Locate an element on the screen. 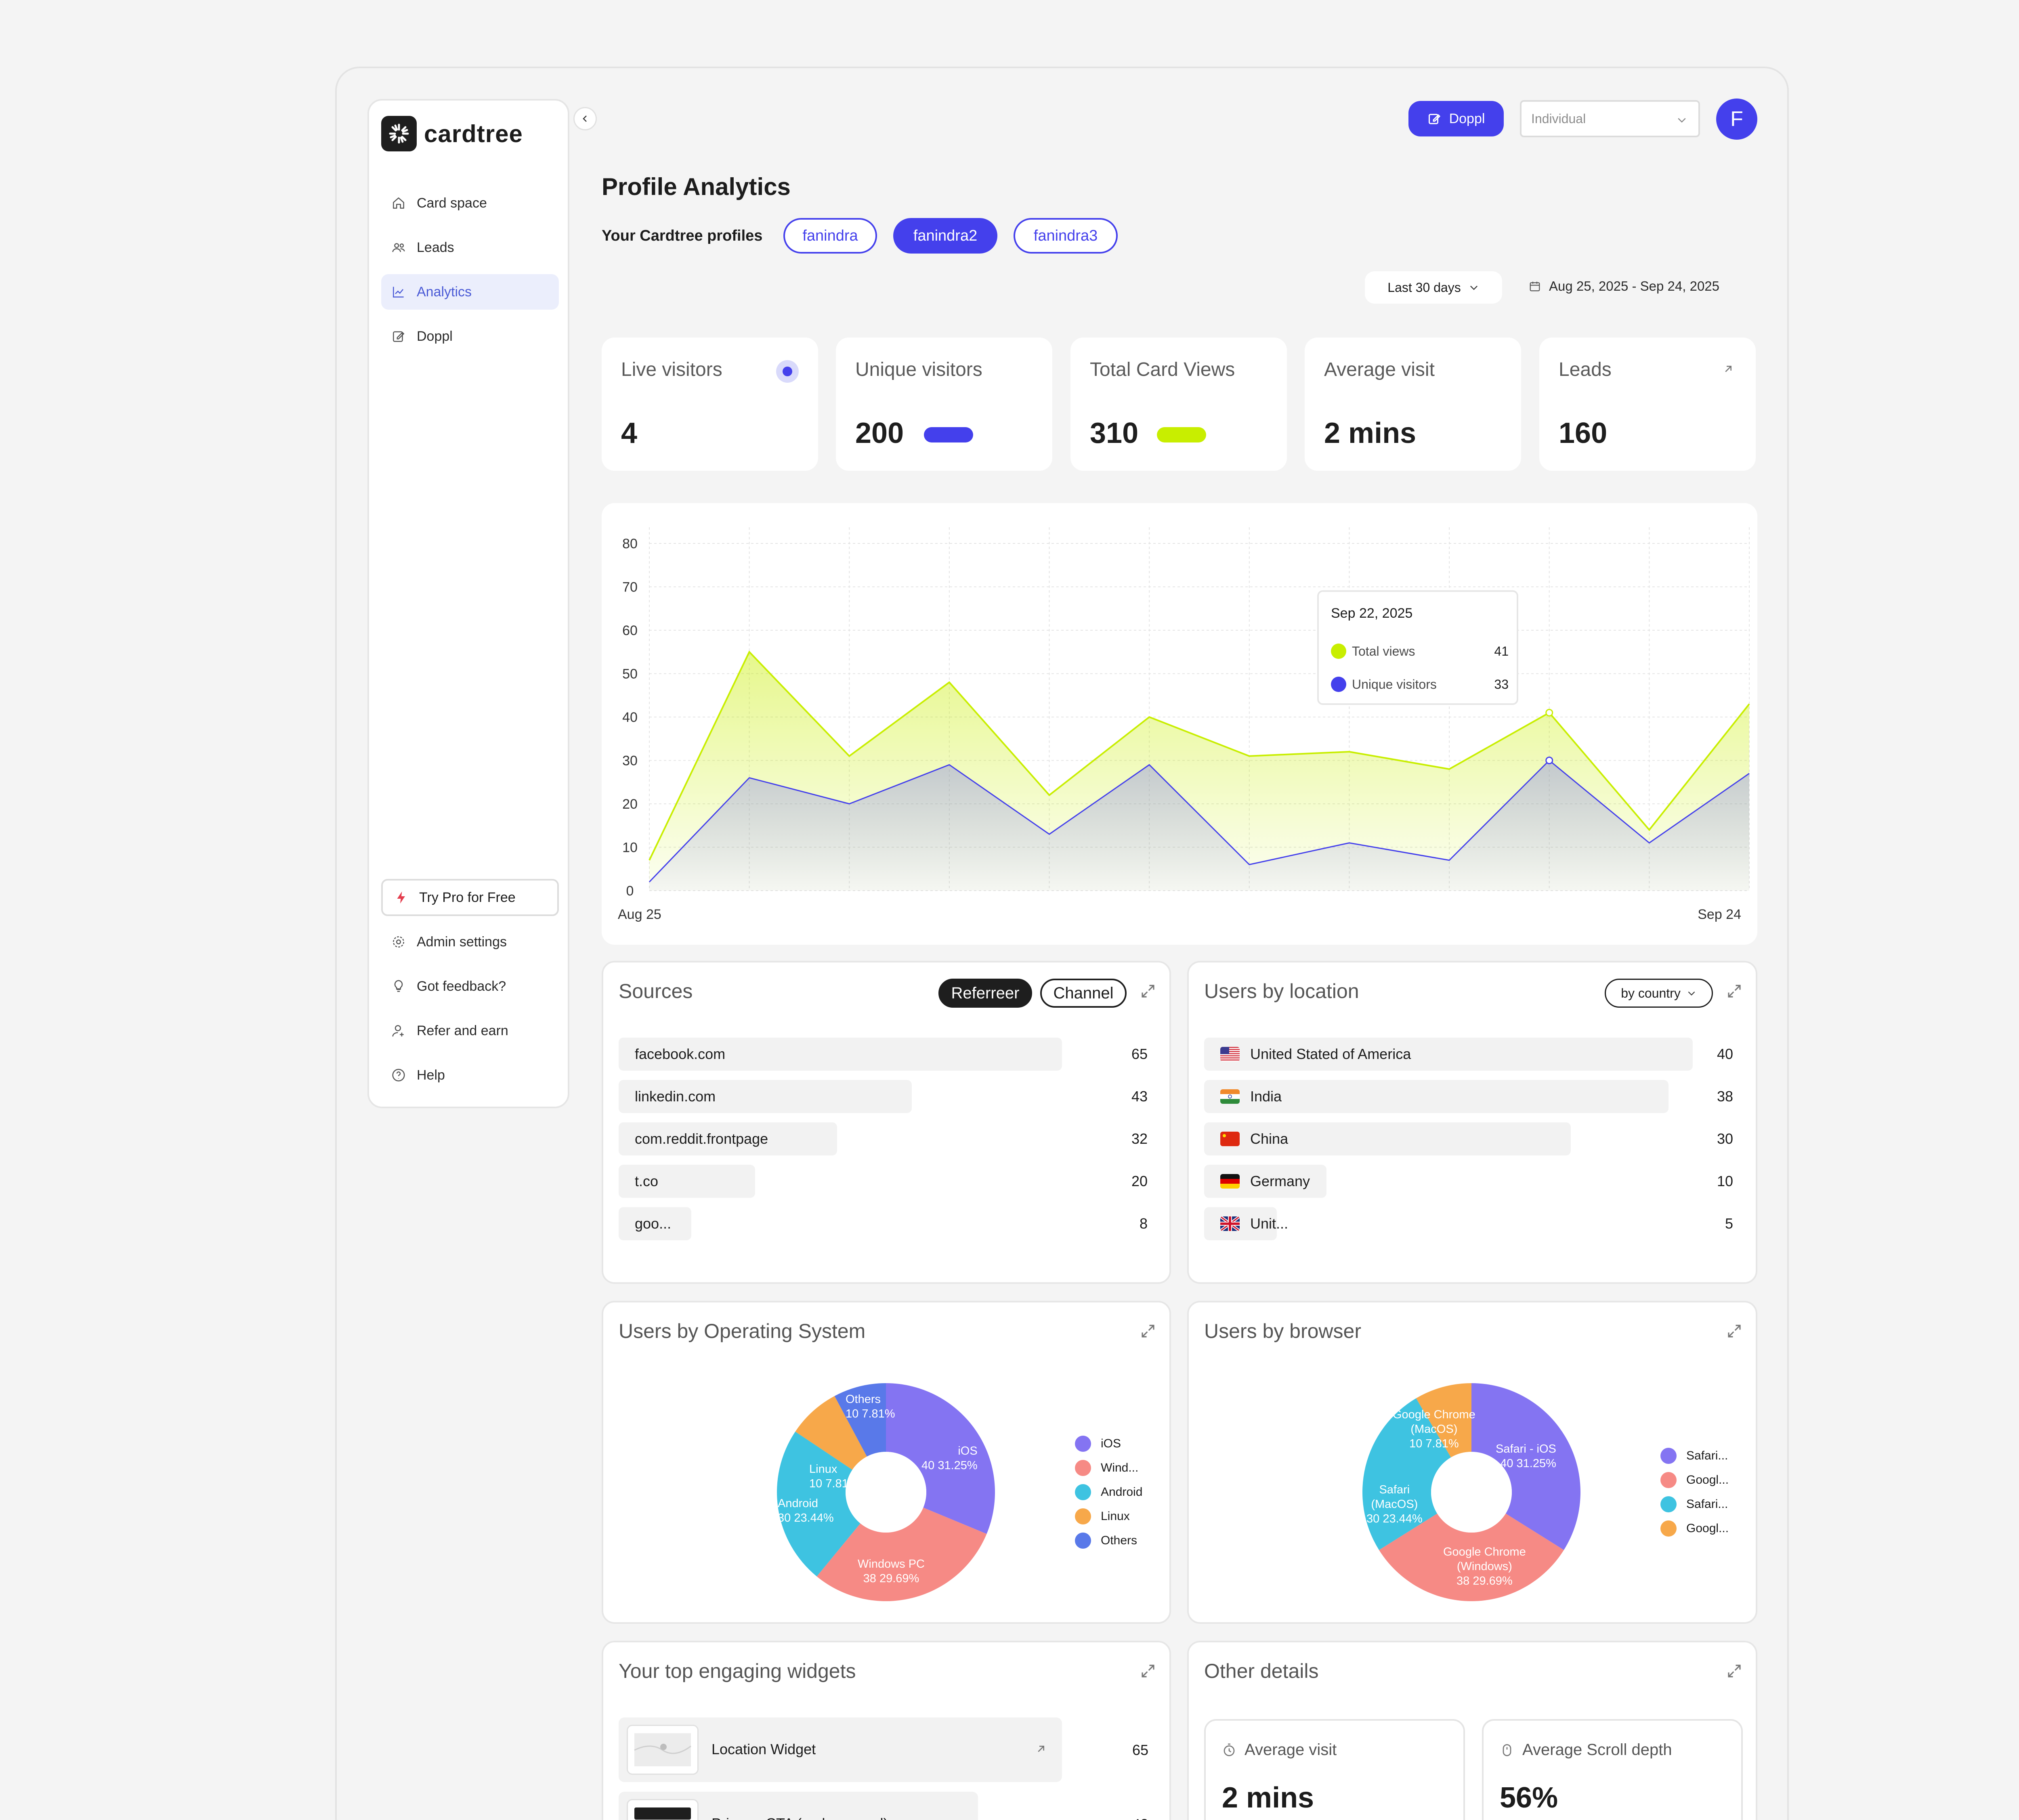 This screenshot has height=1820, width=2019. india-flag-icon is located at coordinates (1230, 1096).